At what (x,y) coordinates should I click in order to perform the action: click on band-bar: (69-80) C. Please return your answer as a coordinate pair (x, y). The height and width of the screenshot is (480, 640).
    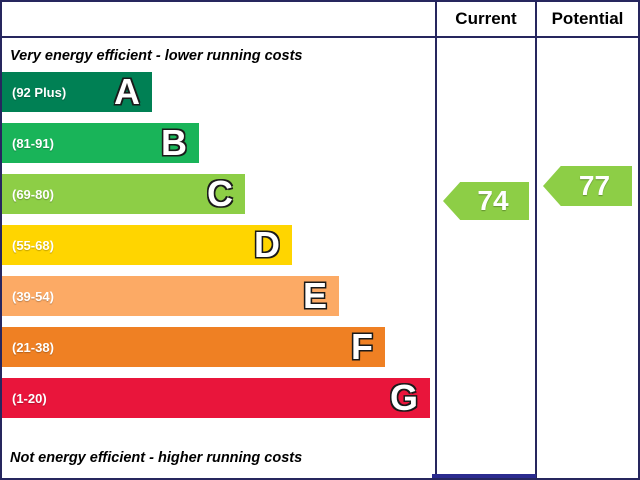
    Looking at the image, I should click on (123, 194).